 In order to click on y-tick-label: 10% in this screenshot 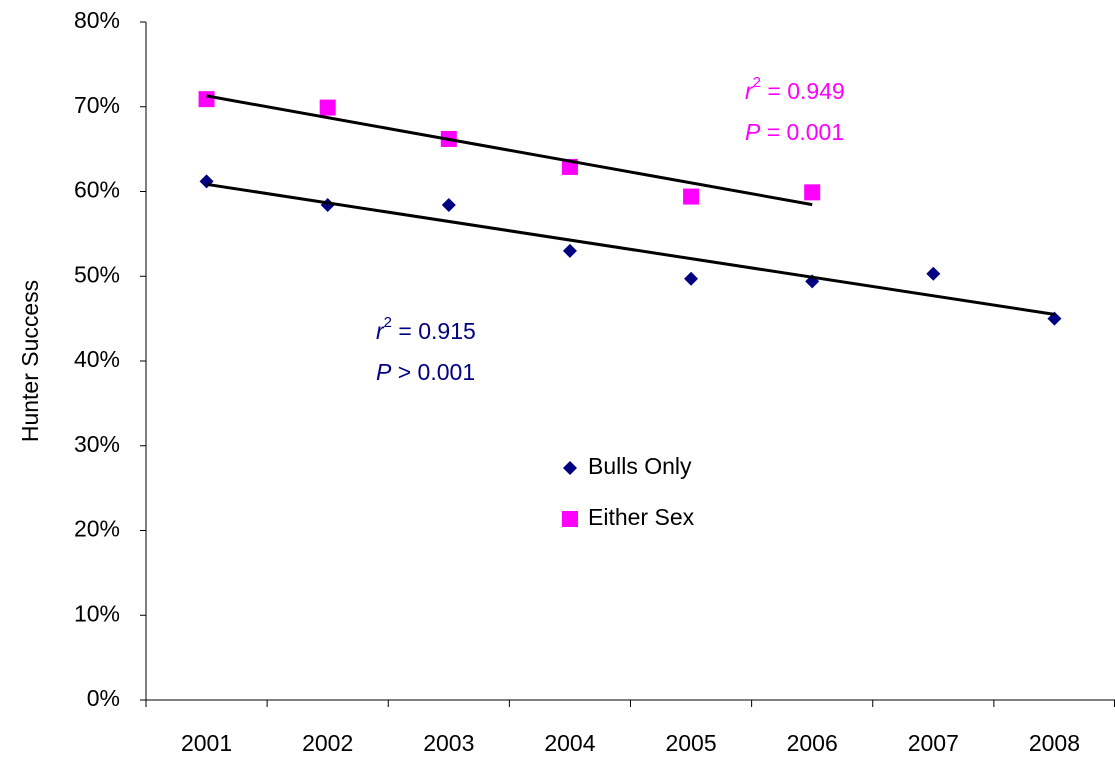, I will do `click(97, 613)`.